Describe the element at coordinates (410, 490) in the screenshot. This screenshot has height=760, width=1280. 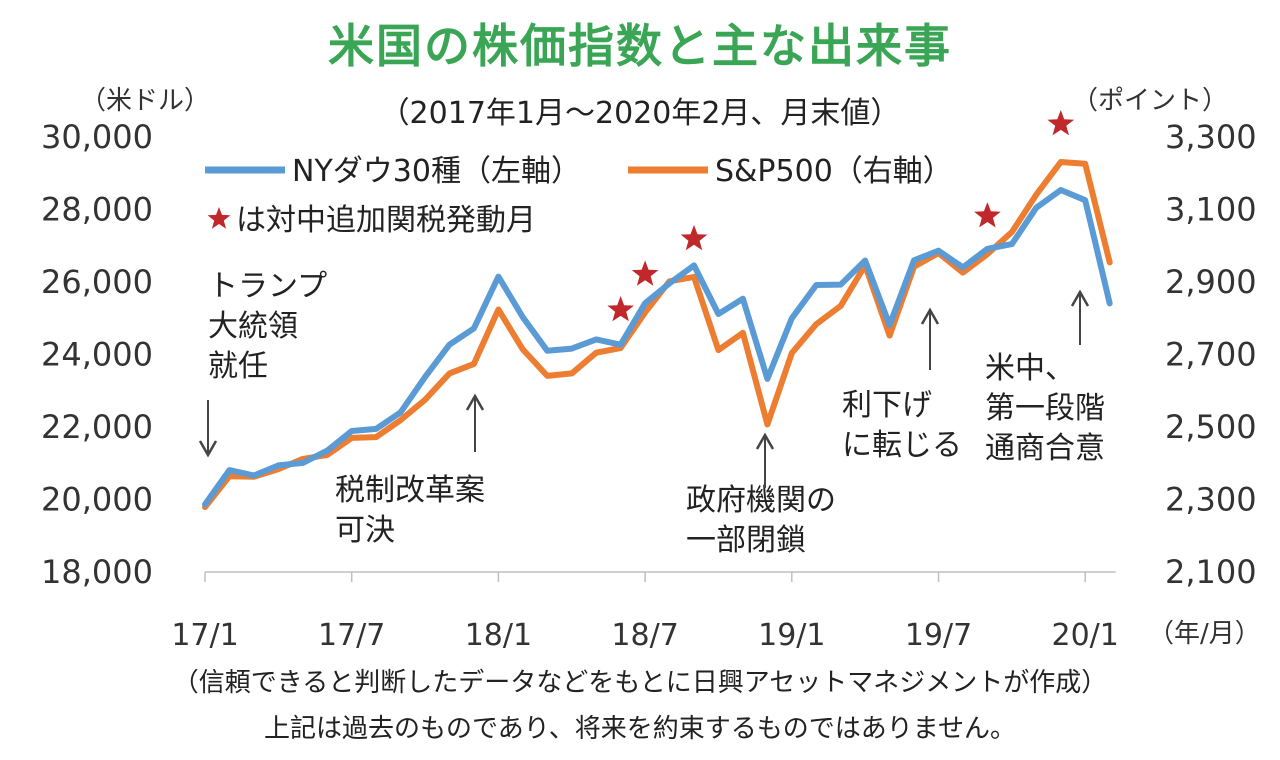
I see `annotation-text: 税制改革案` at that location.